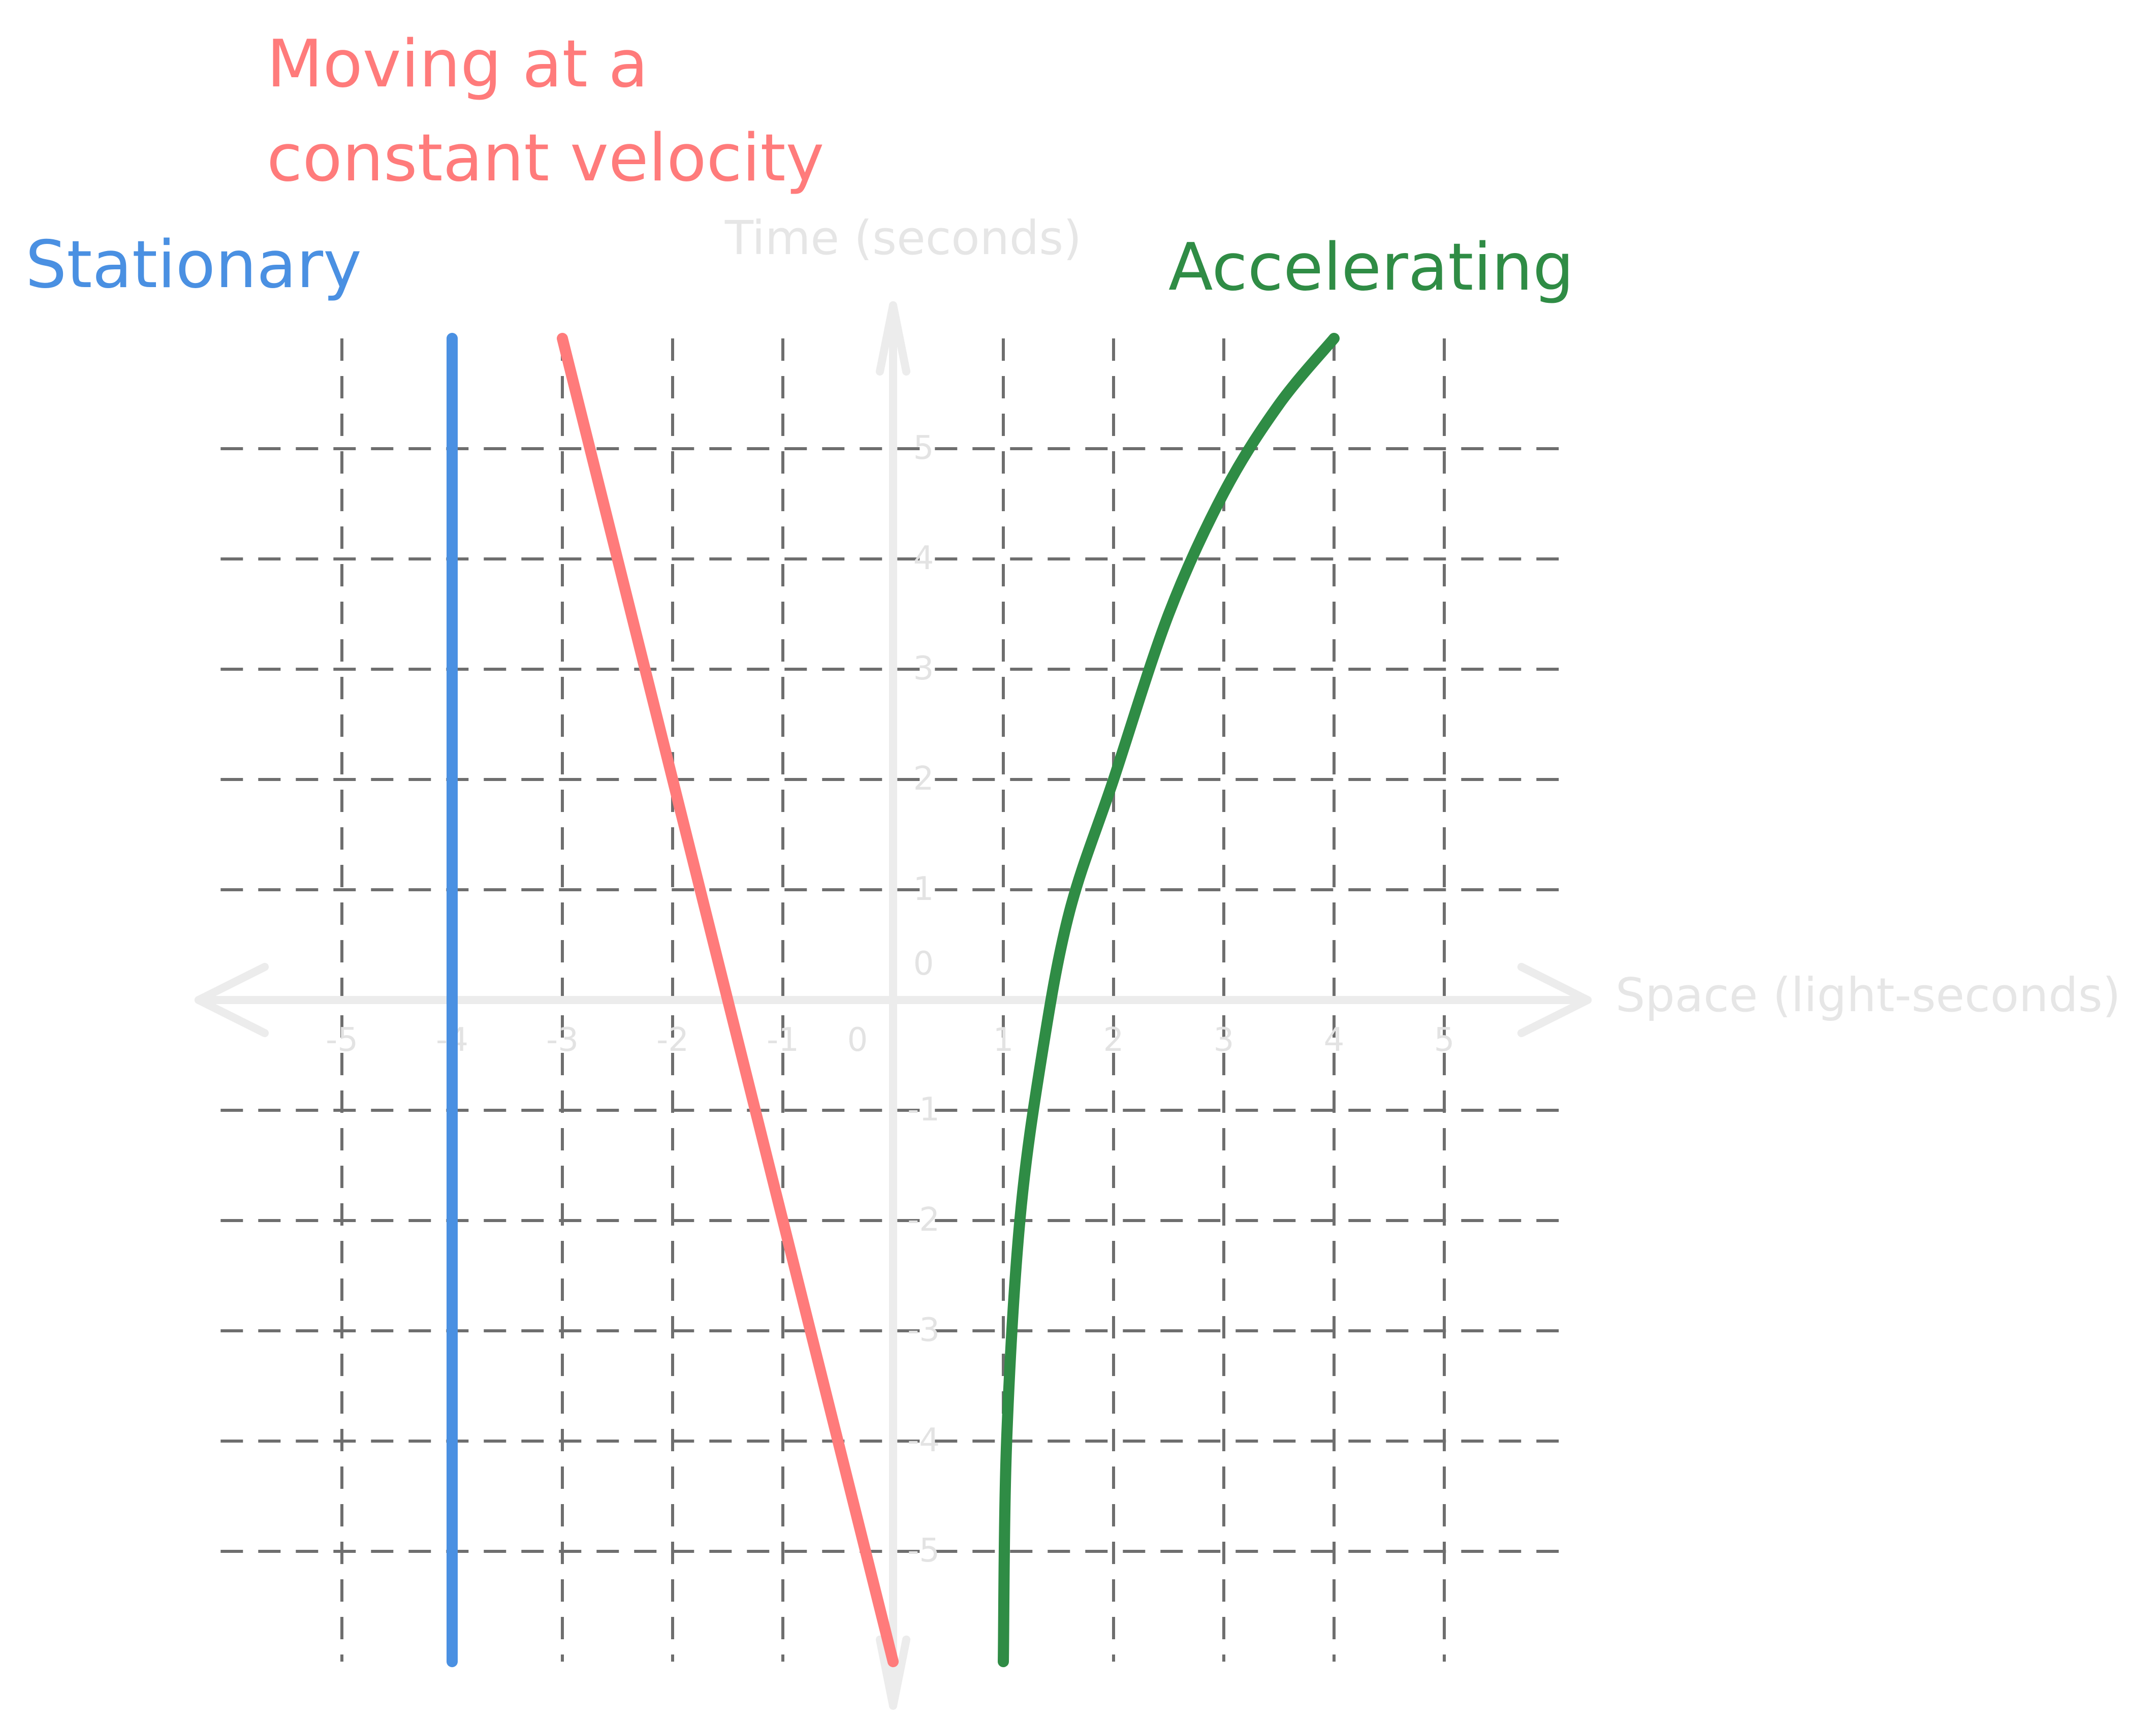  I want to click on x-tick-label: 4, so click(1334, 1040).